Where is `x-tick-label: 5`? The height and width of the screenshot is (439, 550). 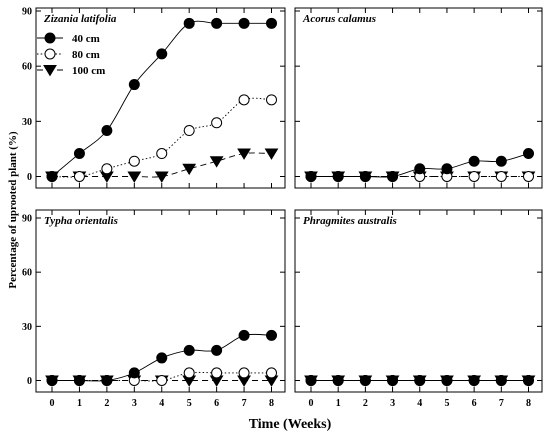 x-tick-label: 5 is located at coordinates (189, 403).